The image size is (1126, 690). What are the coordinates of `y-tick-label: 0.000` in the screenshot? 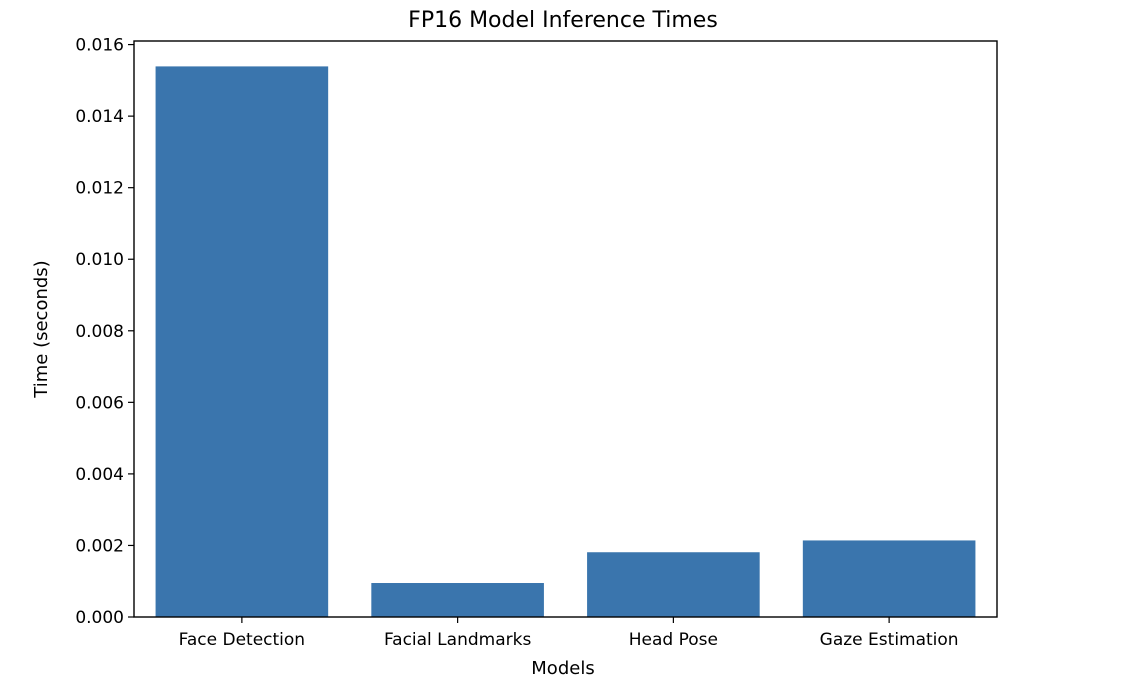 It's located at (99, 618).